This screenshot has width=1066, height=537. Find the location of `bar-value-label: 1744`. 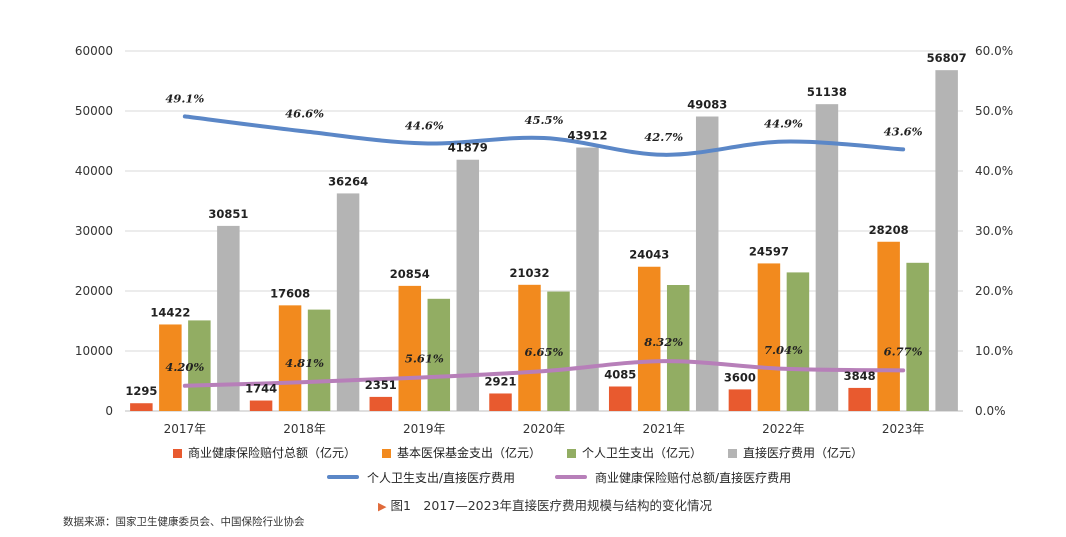

bar-value-label: 1744 is located at coordinates (261, 389).